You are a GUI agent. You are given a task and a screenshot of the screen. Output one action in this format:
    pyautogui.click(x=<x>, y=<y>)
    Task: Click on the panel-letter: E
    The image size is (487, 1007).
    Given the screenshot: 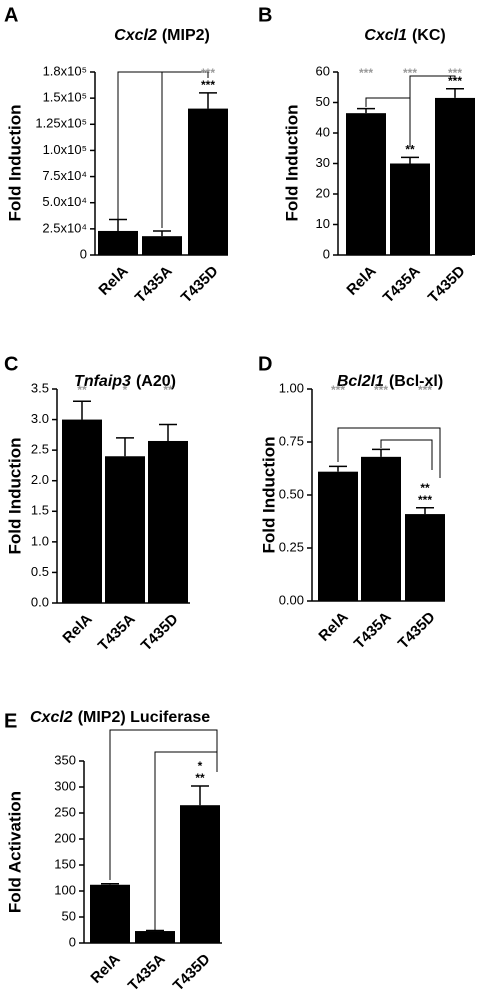 What is the action you would take?
    pyautogui.click(x=10, y=721)
    